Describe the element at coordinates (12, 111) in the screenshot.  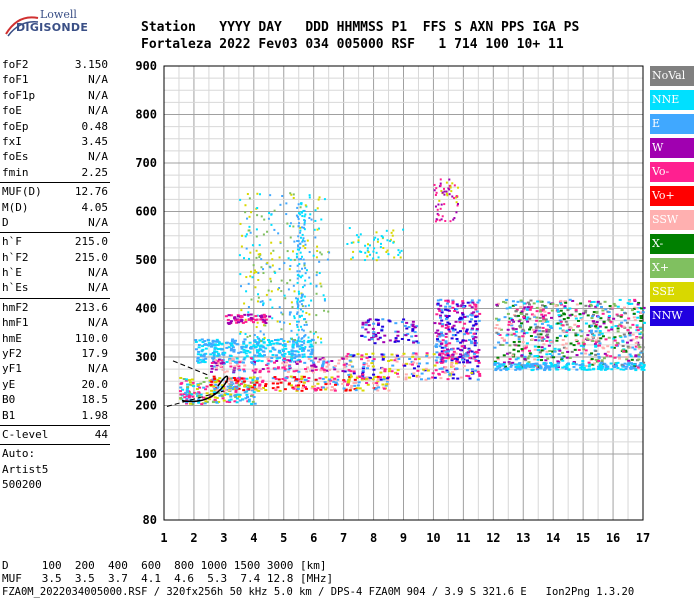
I see `param-label: foE` at that location.